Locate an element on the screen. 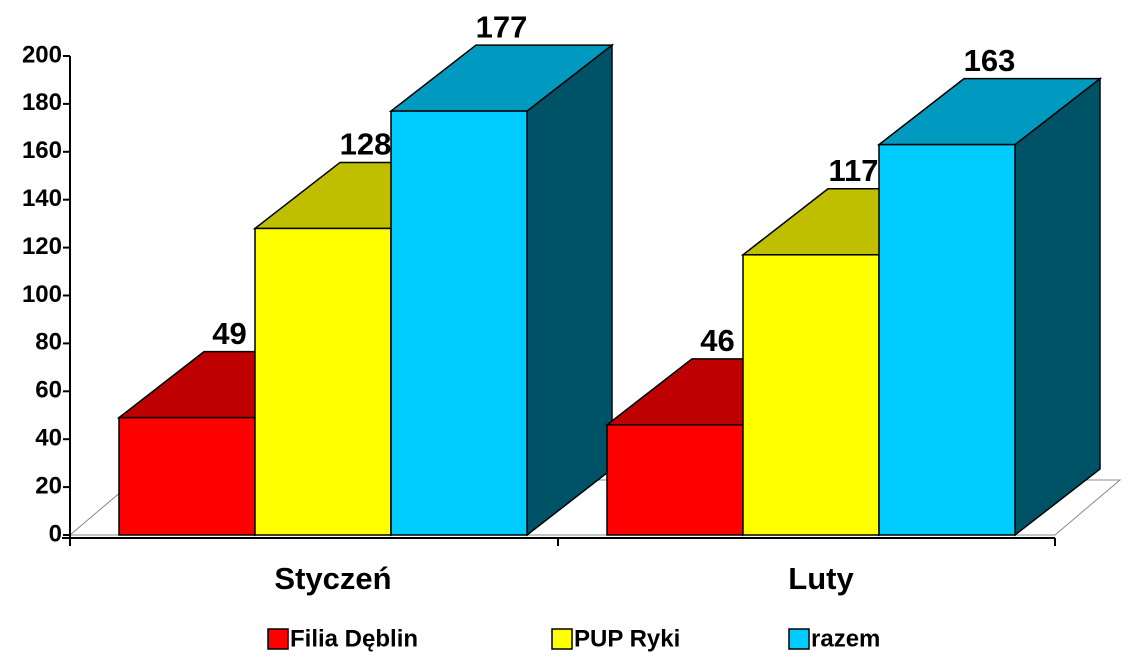 This screenshot has height=666, width=1135. value-label: 163 is located at coordinates (990, 60).